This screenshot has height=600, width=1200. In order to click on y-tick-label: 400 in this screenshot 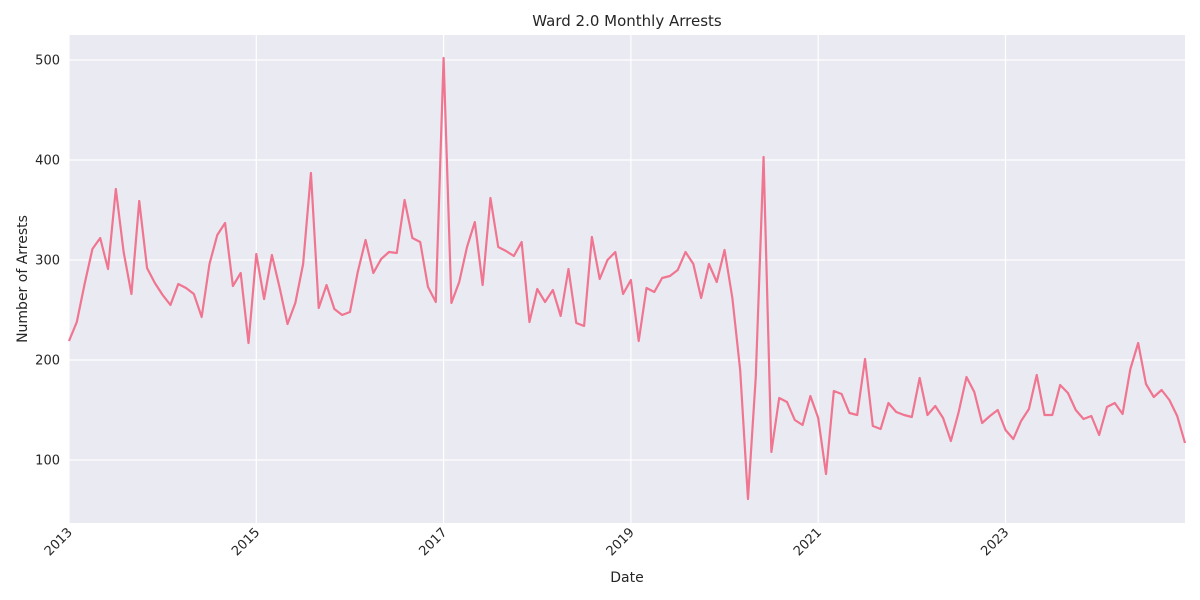, I will do `click(47, 161)`.